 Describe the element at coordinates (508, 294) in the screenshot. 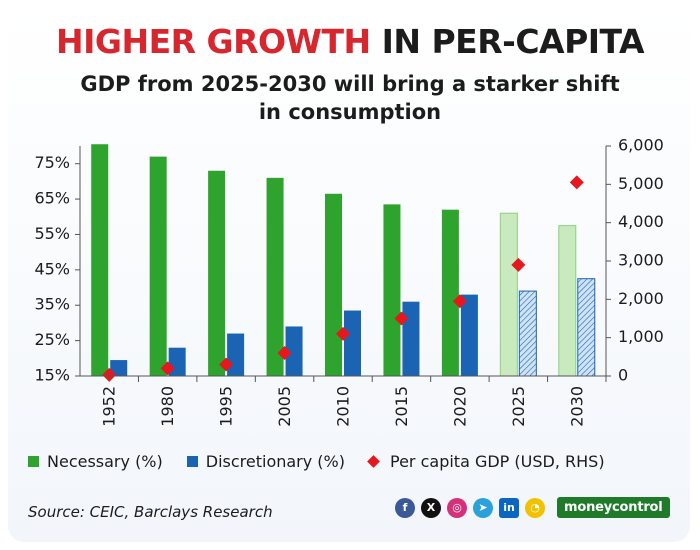

I see `bar-necessary-2025` at that location.